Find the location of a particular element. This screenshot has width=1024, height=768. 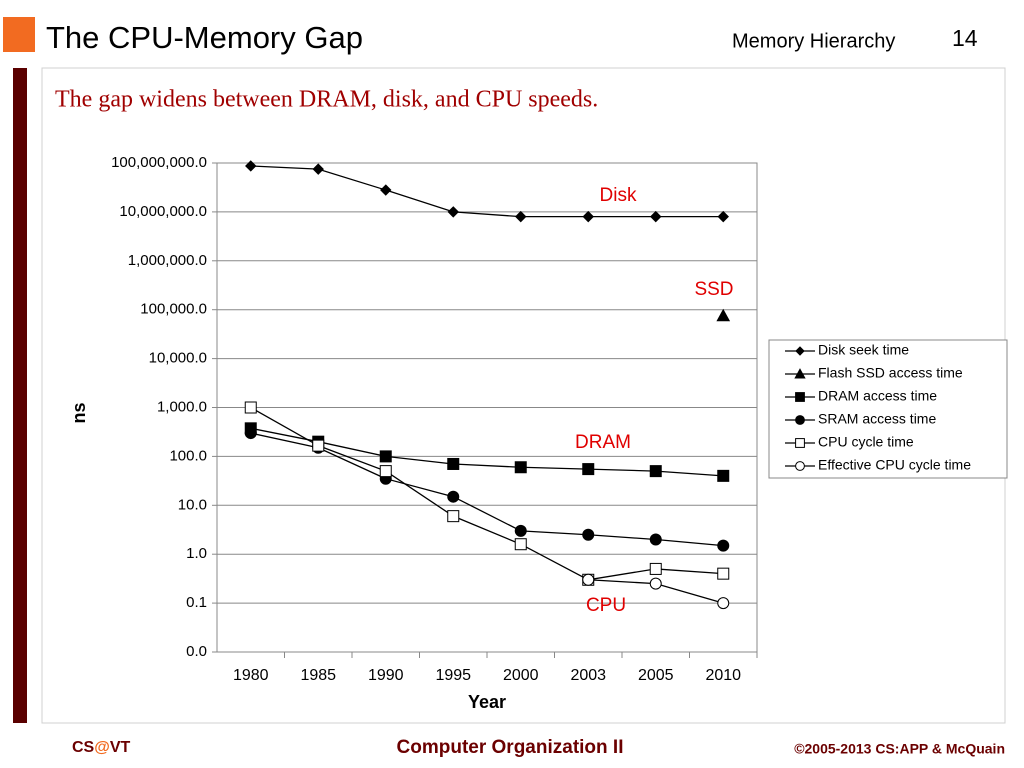

footer-vt: VT is located at coordinates (120, 747).